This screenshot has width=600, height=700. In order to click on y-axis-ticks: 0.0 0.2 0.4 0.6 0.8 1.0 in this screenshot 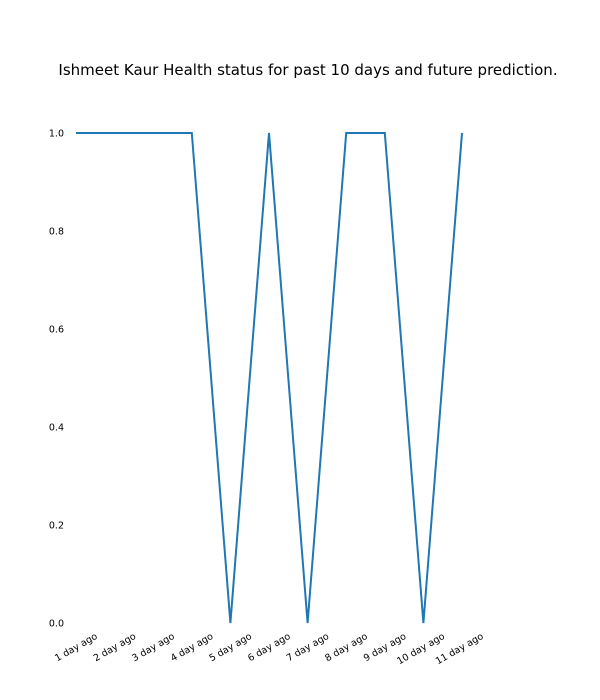, I will do `click(56, 379)`.